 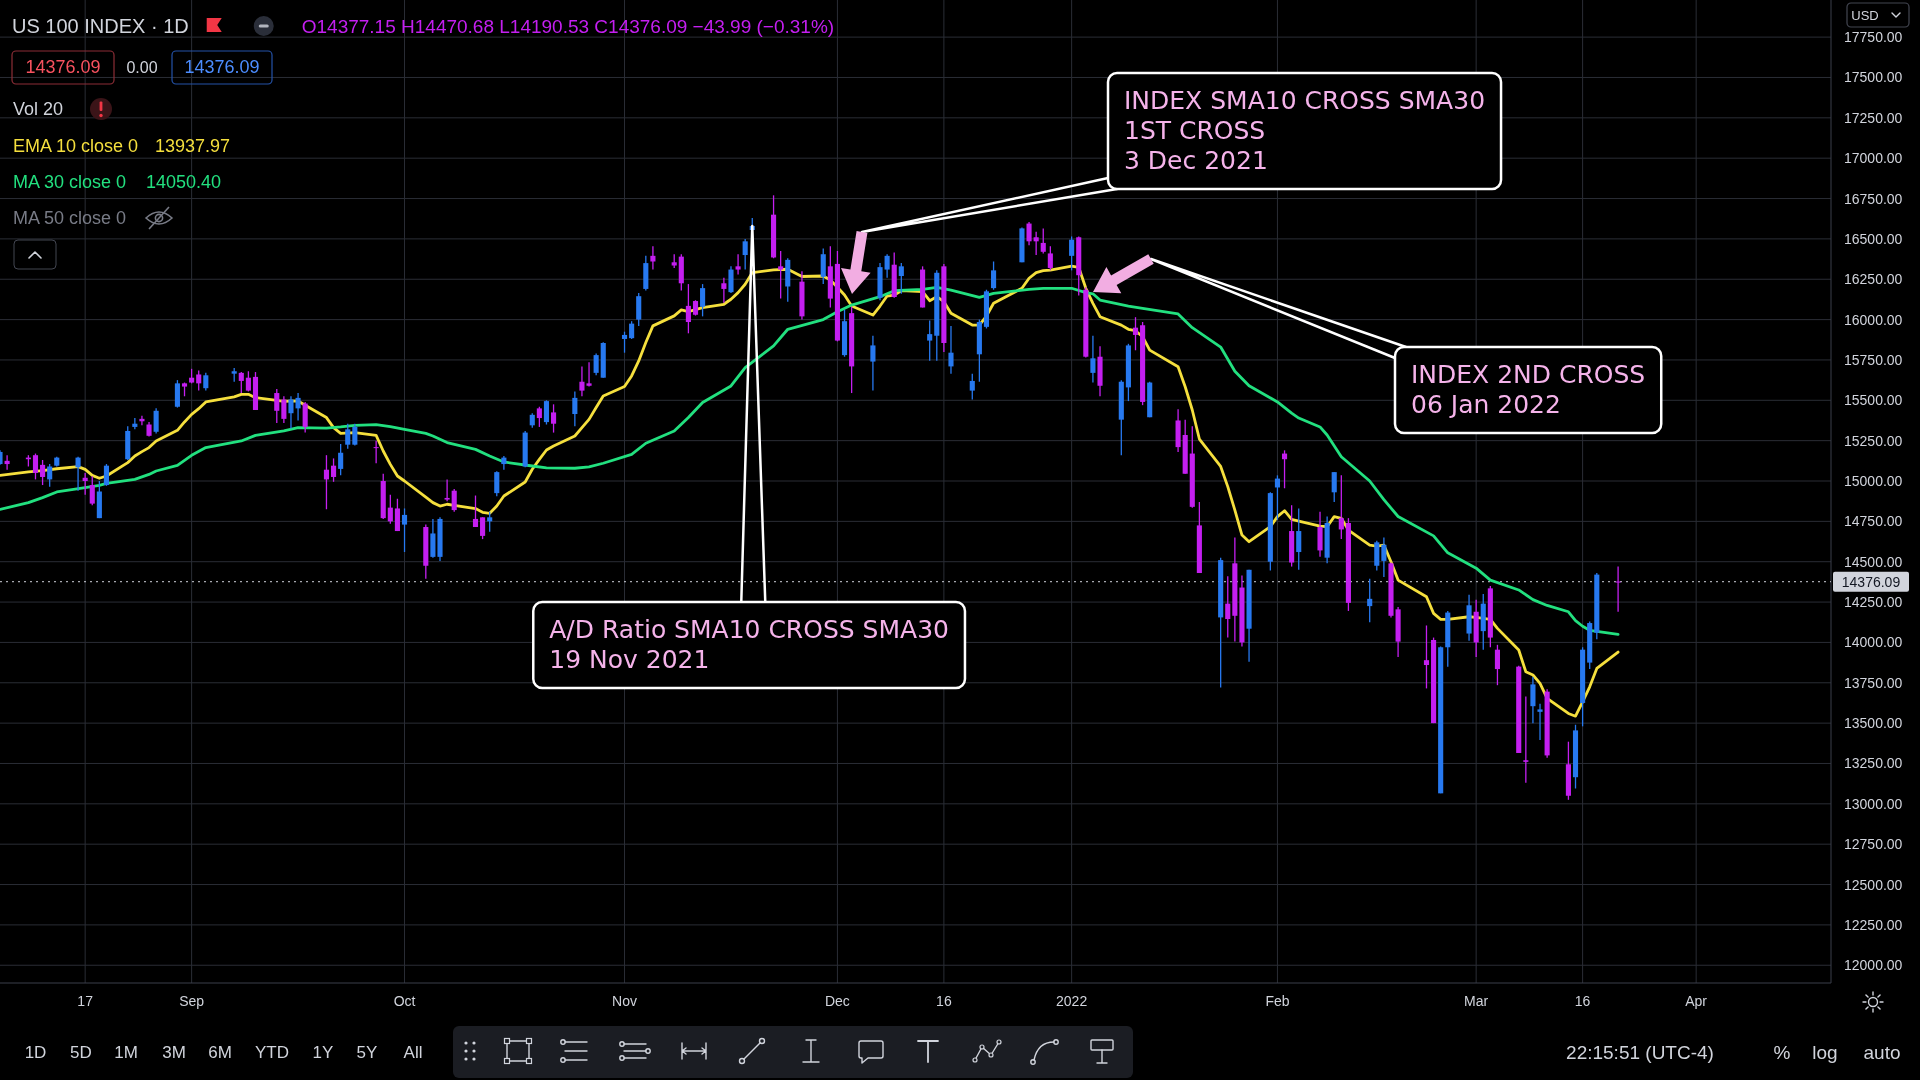 I want to click on y-tick-label: 13250.00, so click(x=1873, y=763).